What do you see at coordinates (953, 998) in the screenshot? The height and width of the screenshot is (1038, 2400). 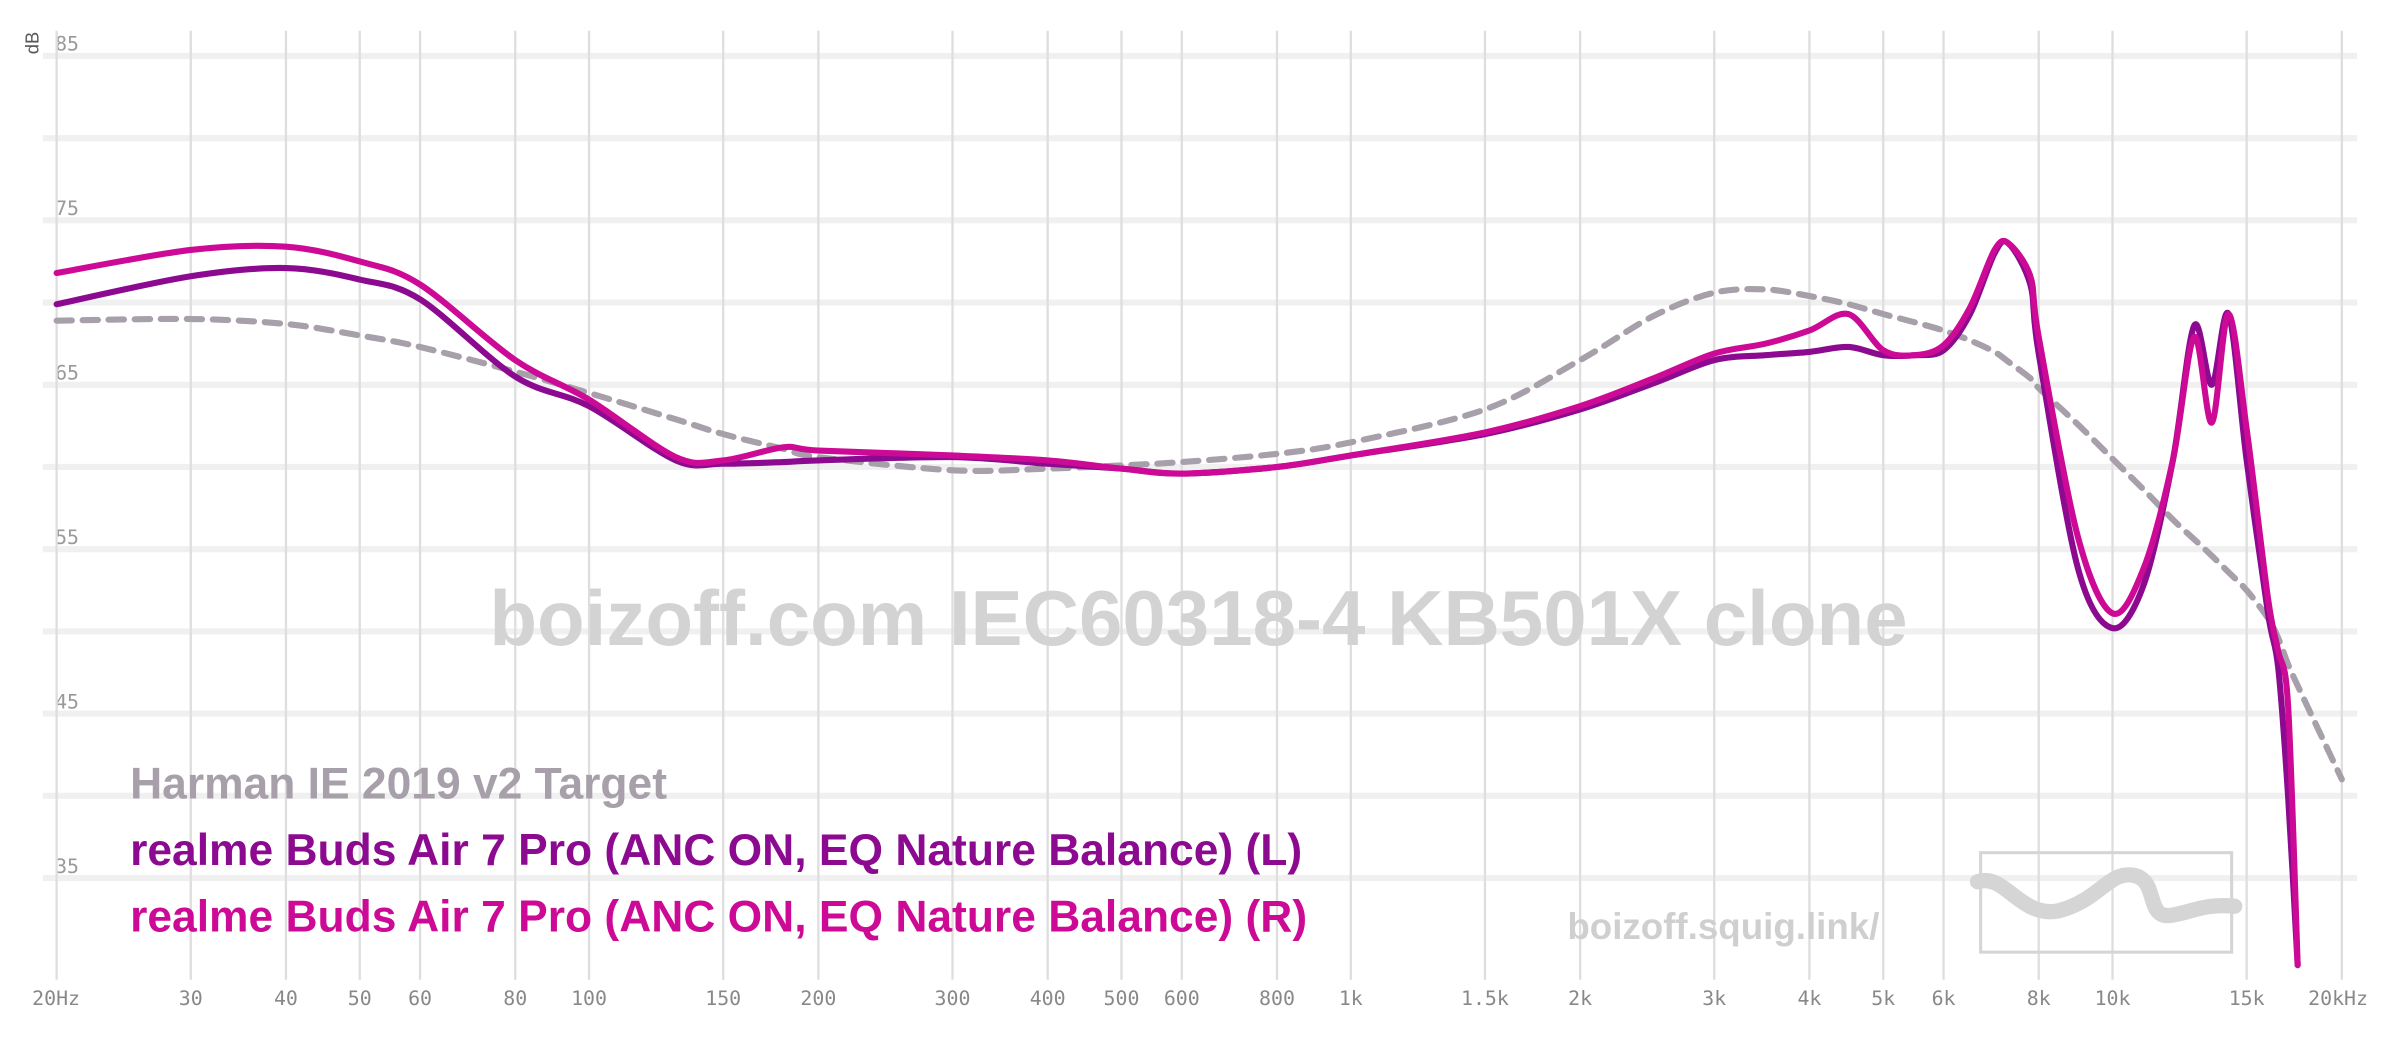 I see `x-tick-label: 300` at bounding box center [953, 998].